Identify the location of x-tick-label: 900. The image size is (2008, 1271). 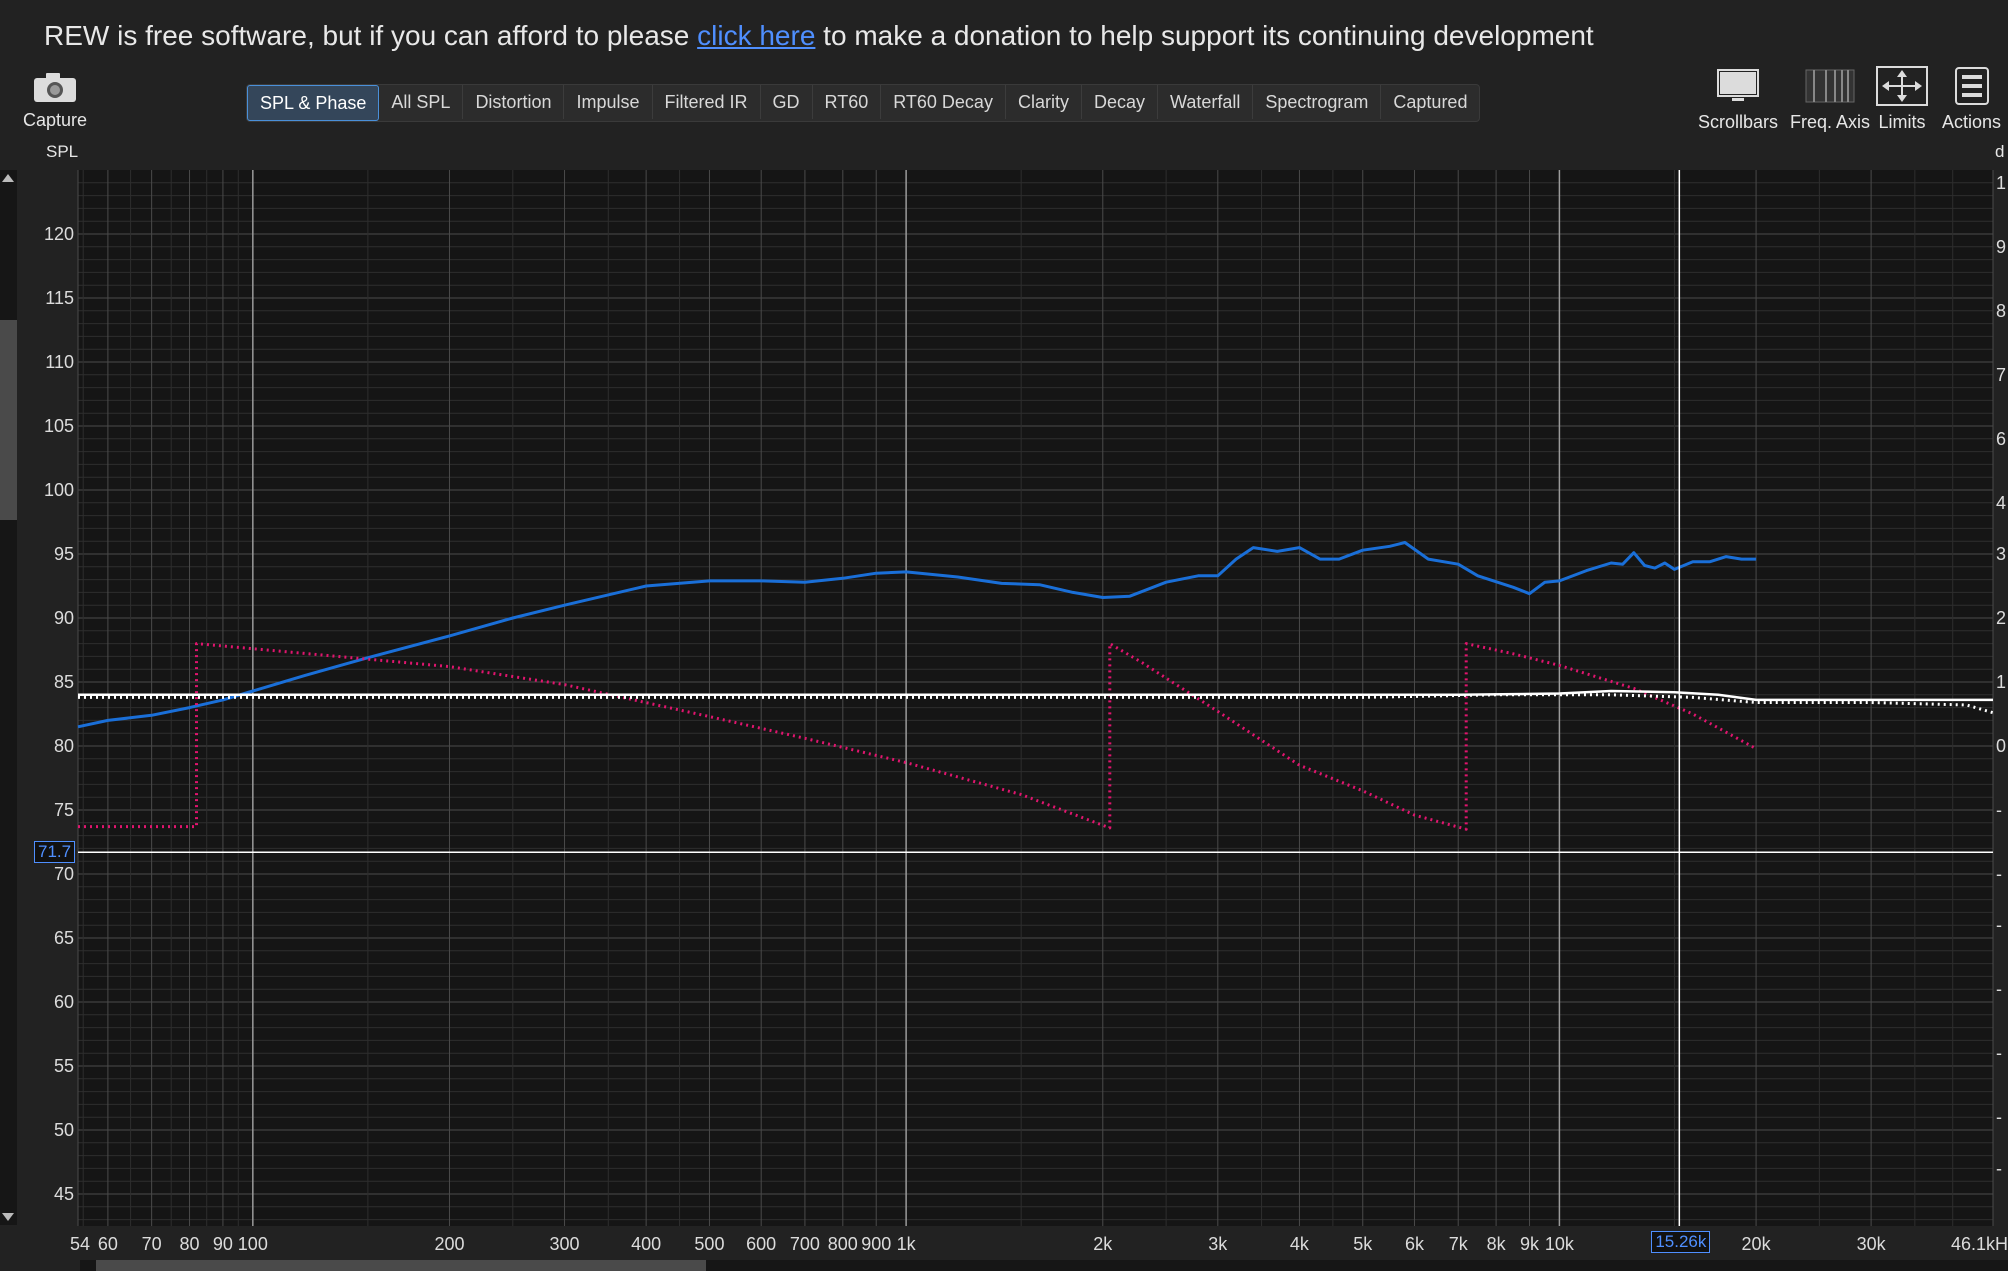
(876, 1244).